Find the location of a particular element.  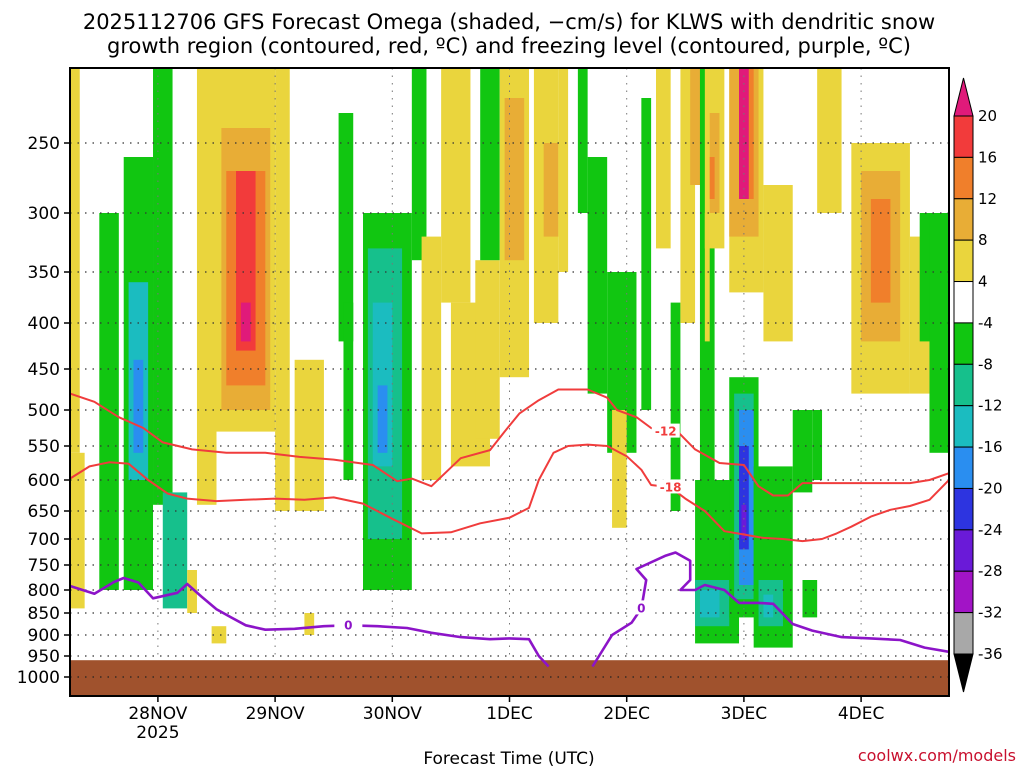

y-tick-label: 700 is located at coordinates (44, 540).